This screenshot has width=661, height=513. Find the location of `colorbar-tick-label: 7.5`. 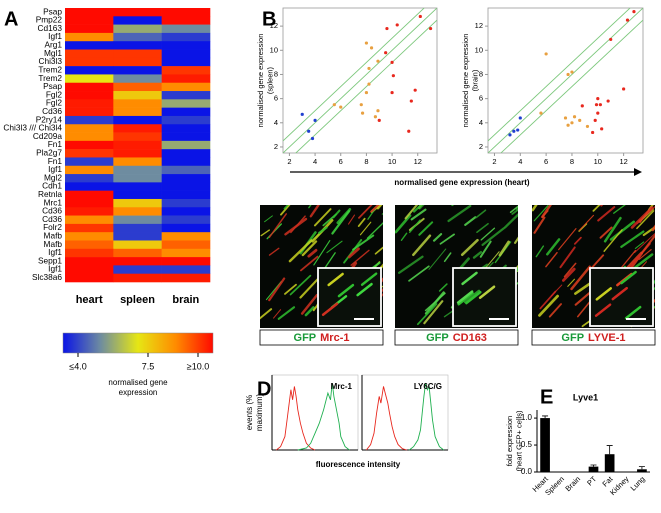

colorbar-tick-label: 7.5 is located at coordinates (148, 366).